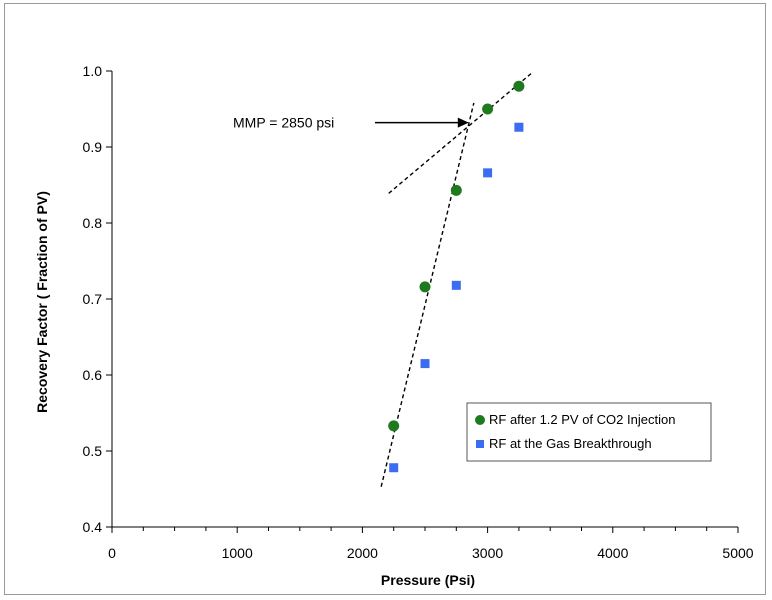  Describe the element at coordinates (283, 123) in the screenshot. I see `mmp-annotation-label: MMP = 2850 psi` at that location.